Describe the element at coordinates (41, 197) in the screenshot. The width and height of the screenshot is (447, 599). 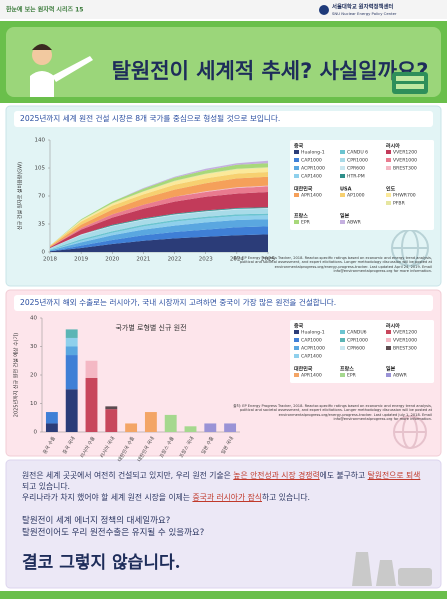
I see `y-tick-label: 70` at that location.